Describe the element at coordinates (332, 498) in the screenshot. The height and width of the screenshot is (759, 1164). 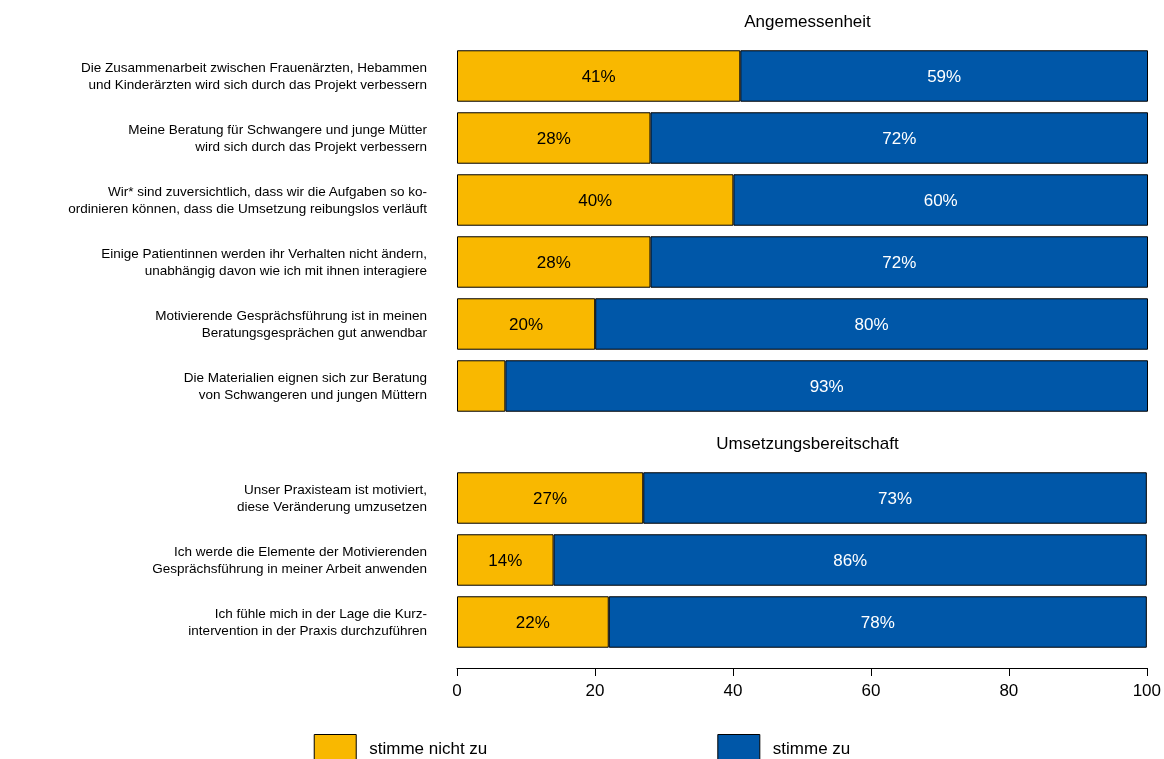
I see `y-tick-label: Unser Praxisteam ist motiviert, diese Veränderung umzusetzen` at that location.